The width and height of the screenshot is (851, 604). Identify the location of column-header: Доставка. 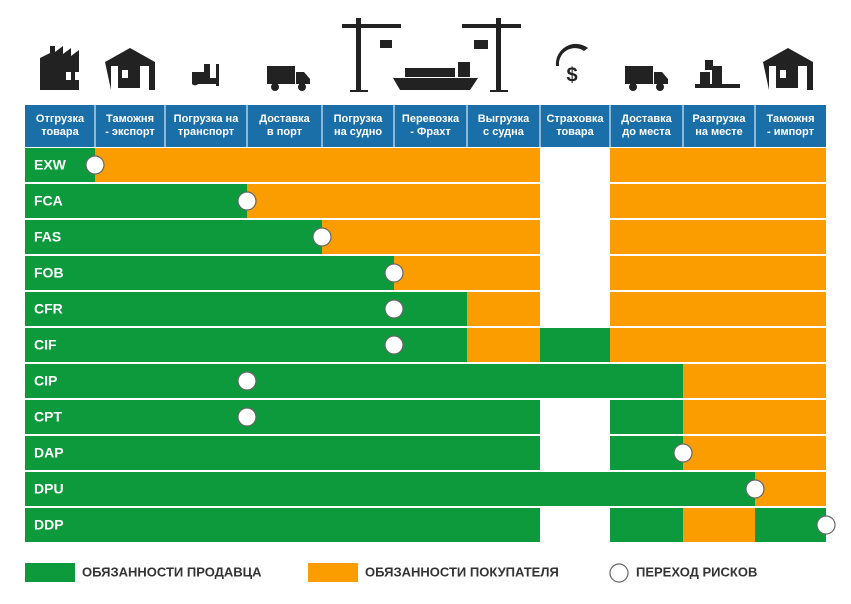
(646, 119).